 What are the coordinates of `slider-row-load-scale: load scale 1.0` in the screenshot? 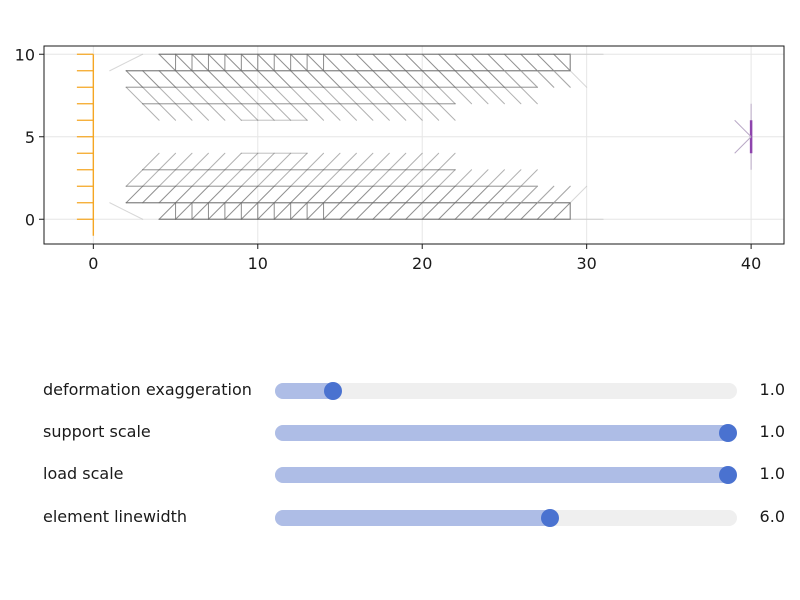 It's located at (400, 475).